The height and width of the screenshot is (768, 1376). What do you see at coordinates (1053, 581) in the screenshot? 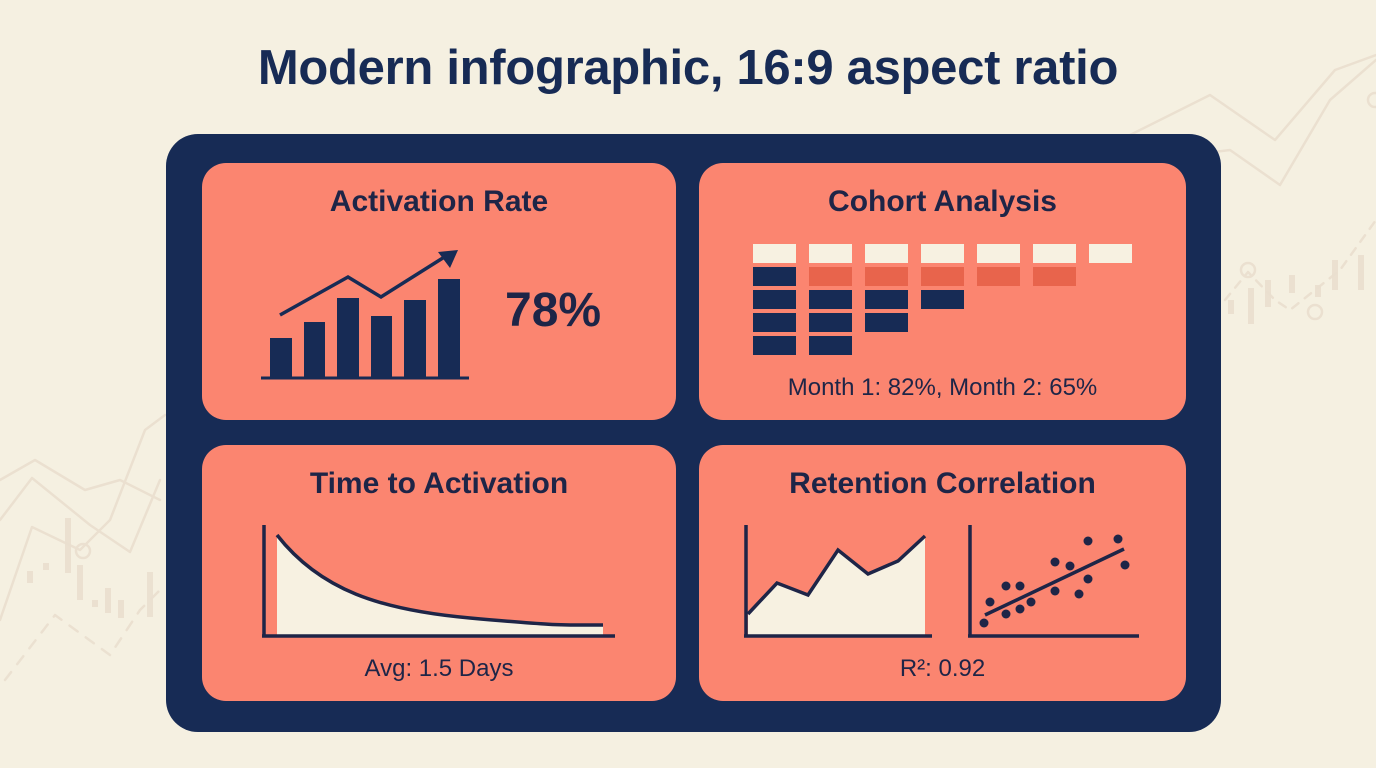
I see `retention-scatter-plot` at bounding box center [1053, 581].